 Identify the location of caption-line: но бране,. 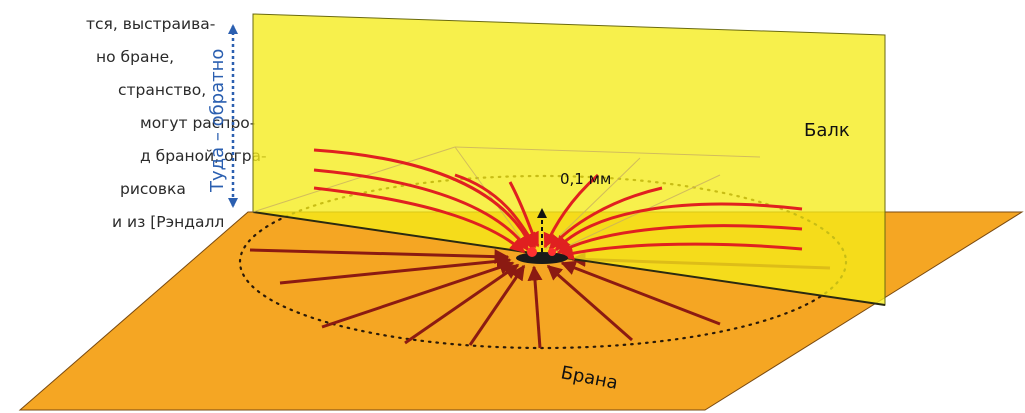
(135, 57).